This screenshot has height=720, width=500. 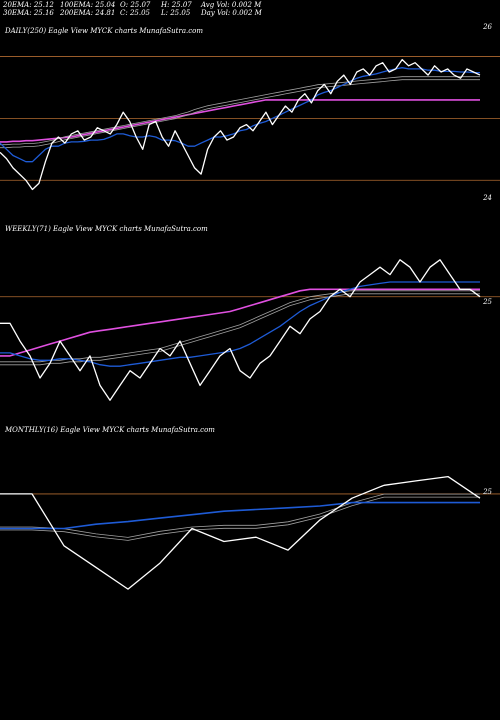 What do you see at coordinates (135, 13) in the screenshot?
I see `header-close: C: 25.05` at bounding box center [135, 13].